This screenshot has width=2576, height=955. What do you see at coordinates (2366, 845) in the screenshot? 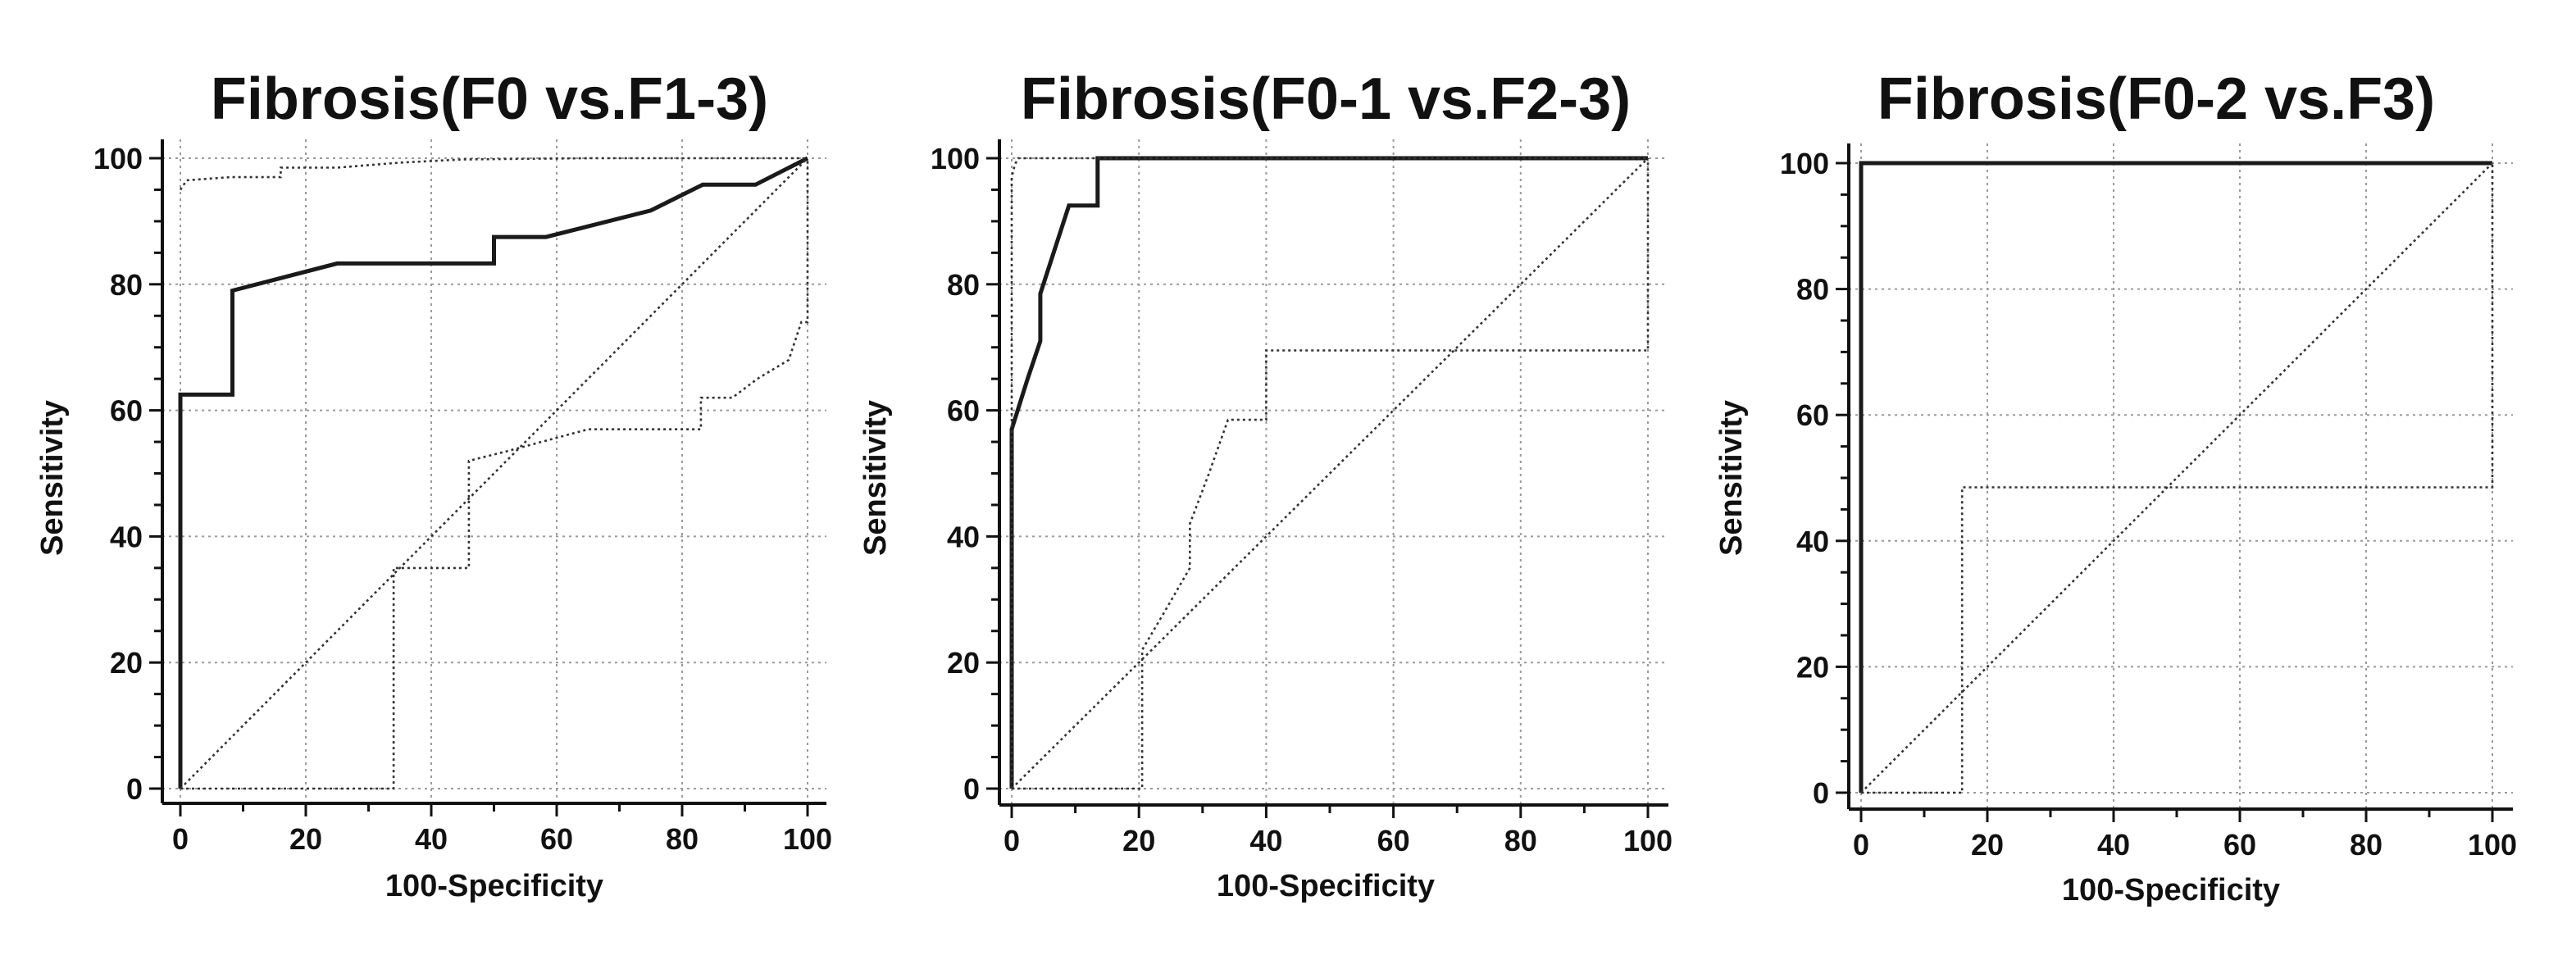
I see `x-tick-label-3-80: 80` at bounding box center [2366, 845].